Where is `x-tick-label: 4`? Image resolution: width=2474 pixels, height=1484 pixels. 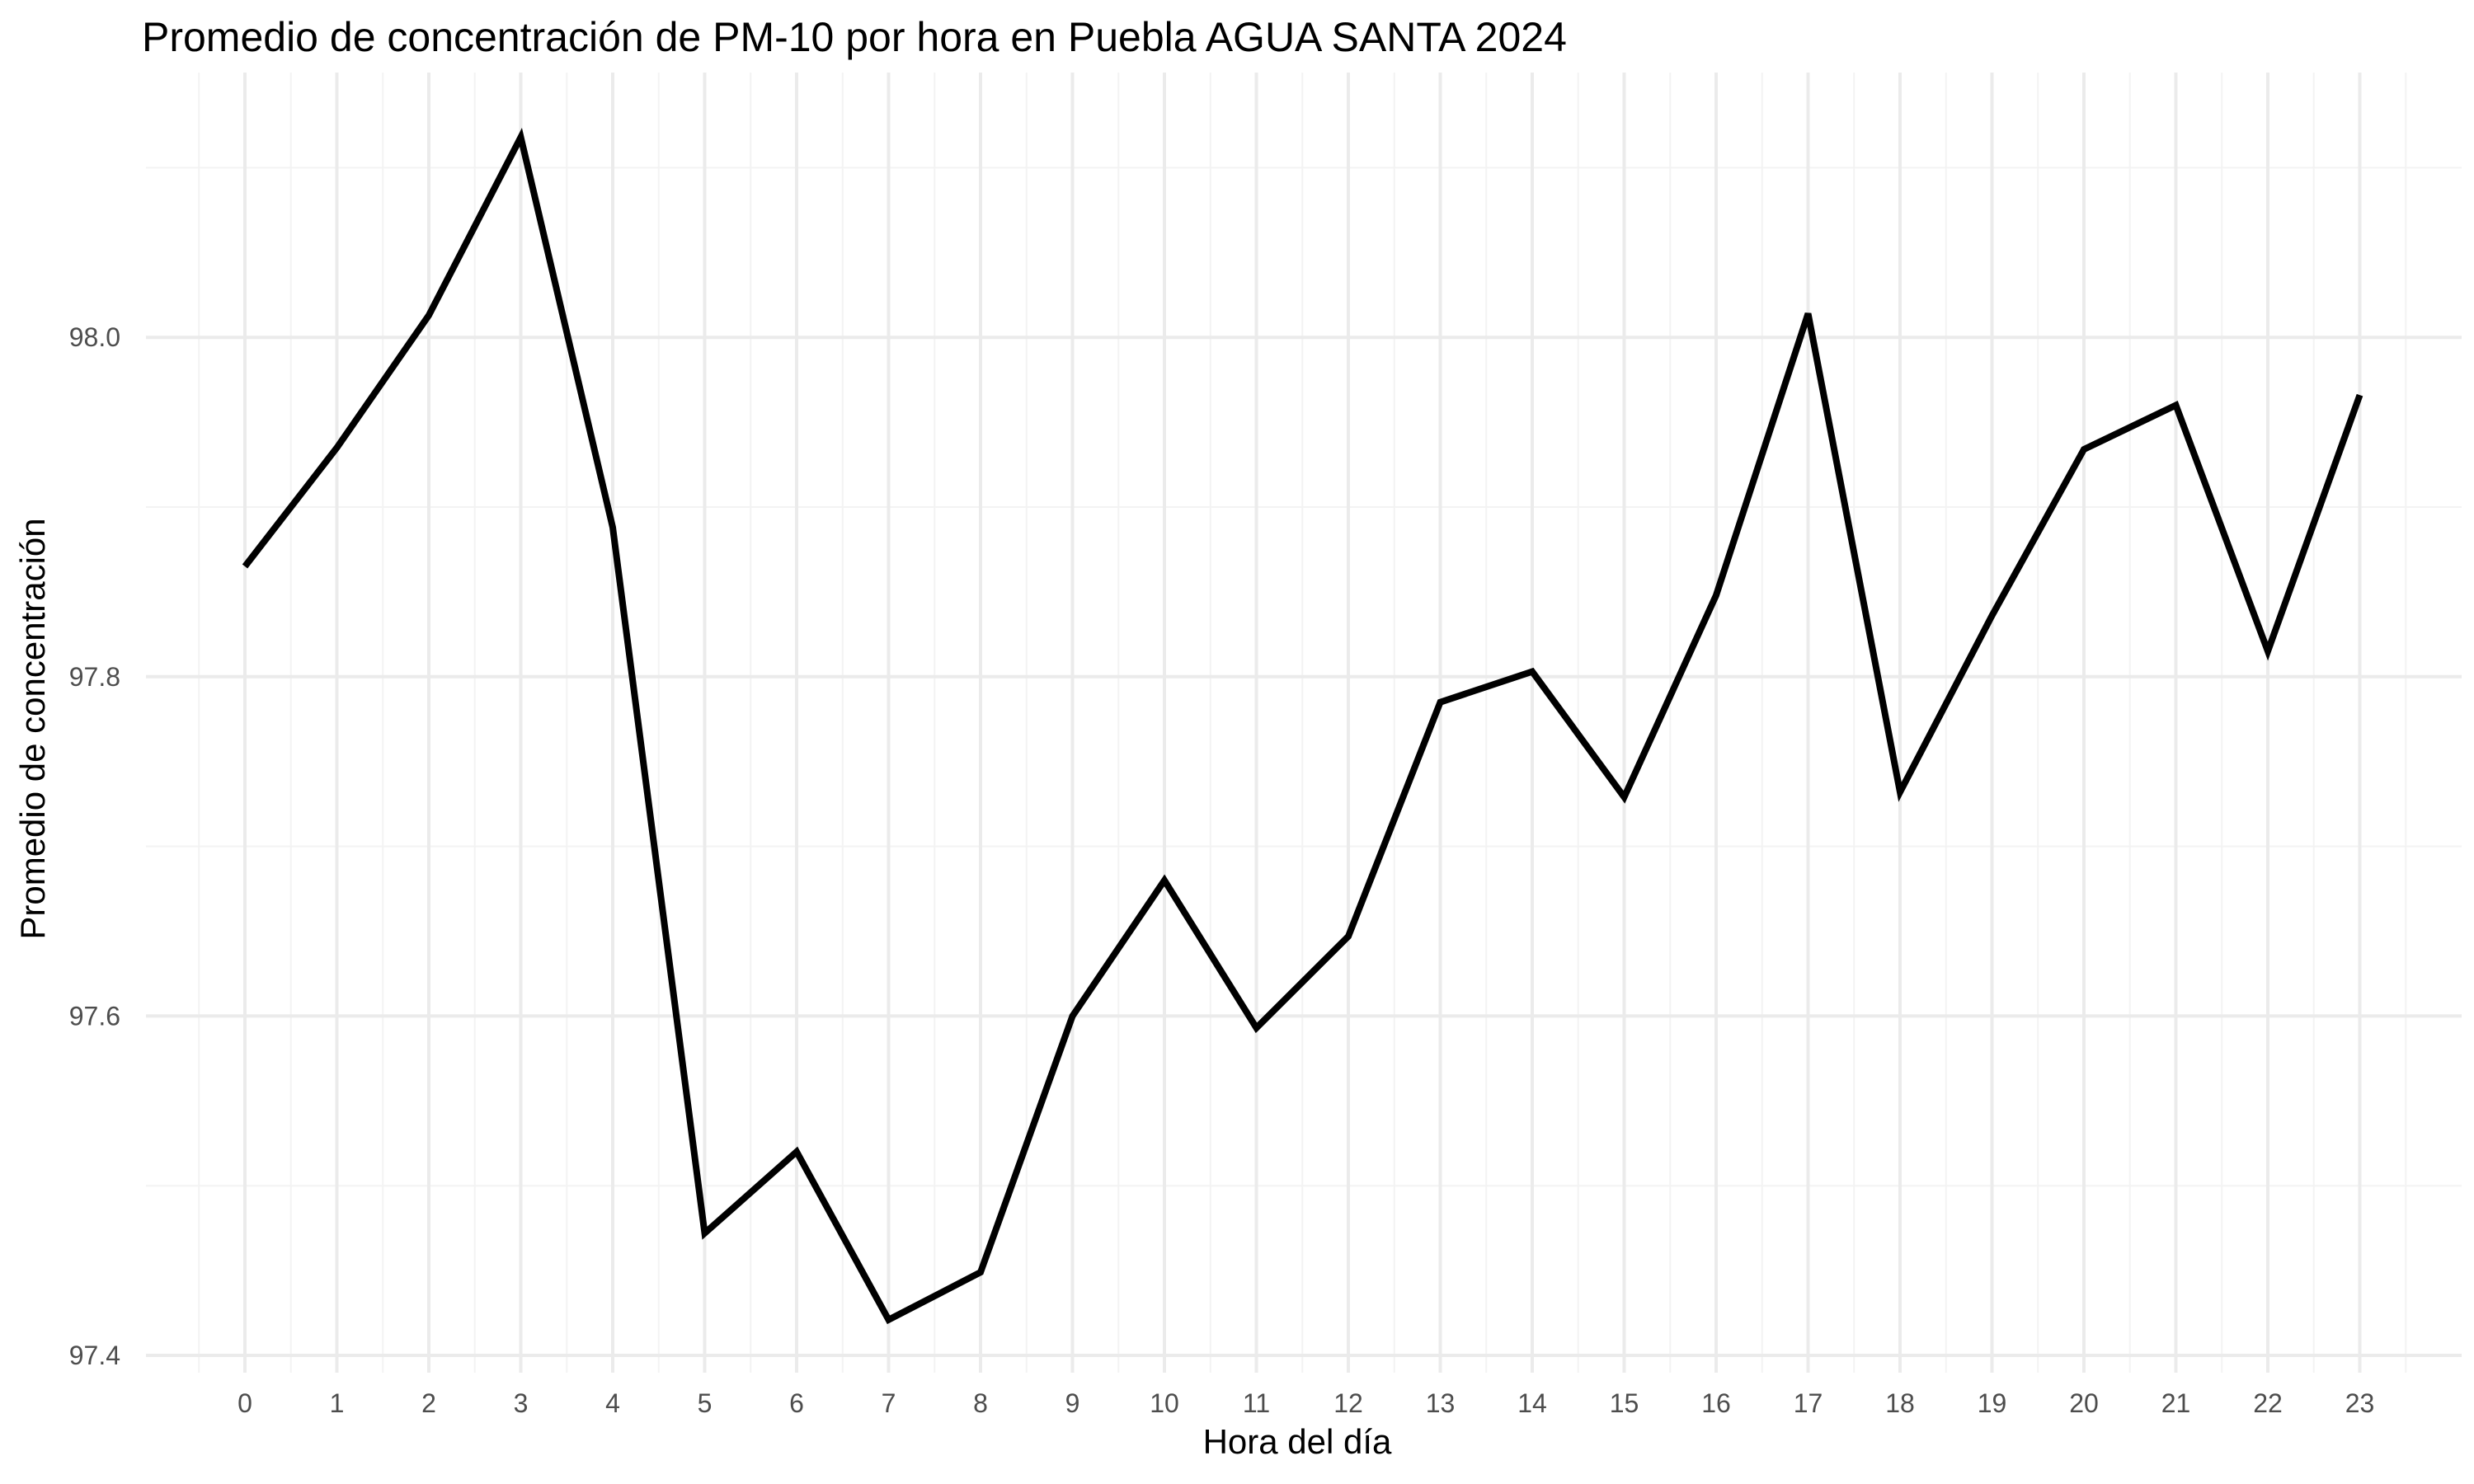
x-tick-label: 4 is located at coordinates (612, 1403).